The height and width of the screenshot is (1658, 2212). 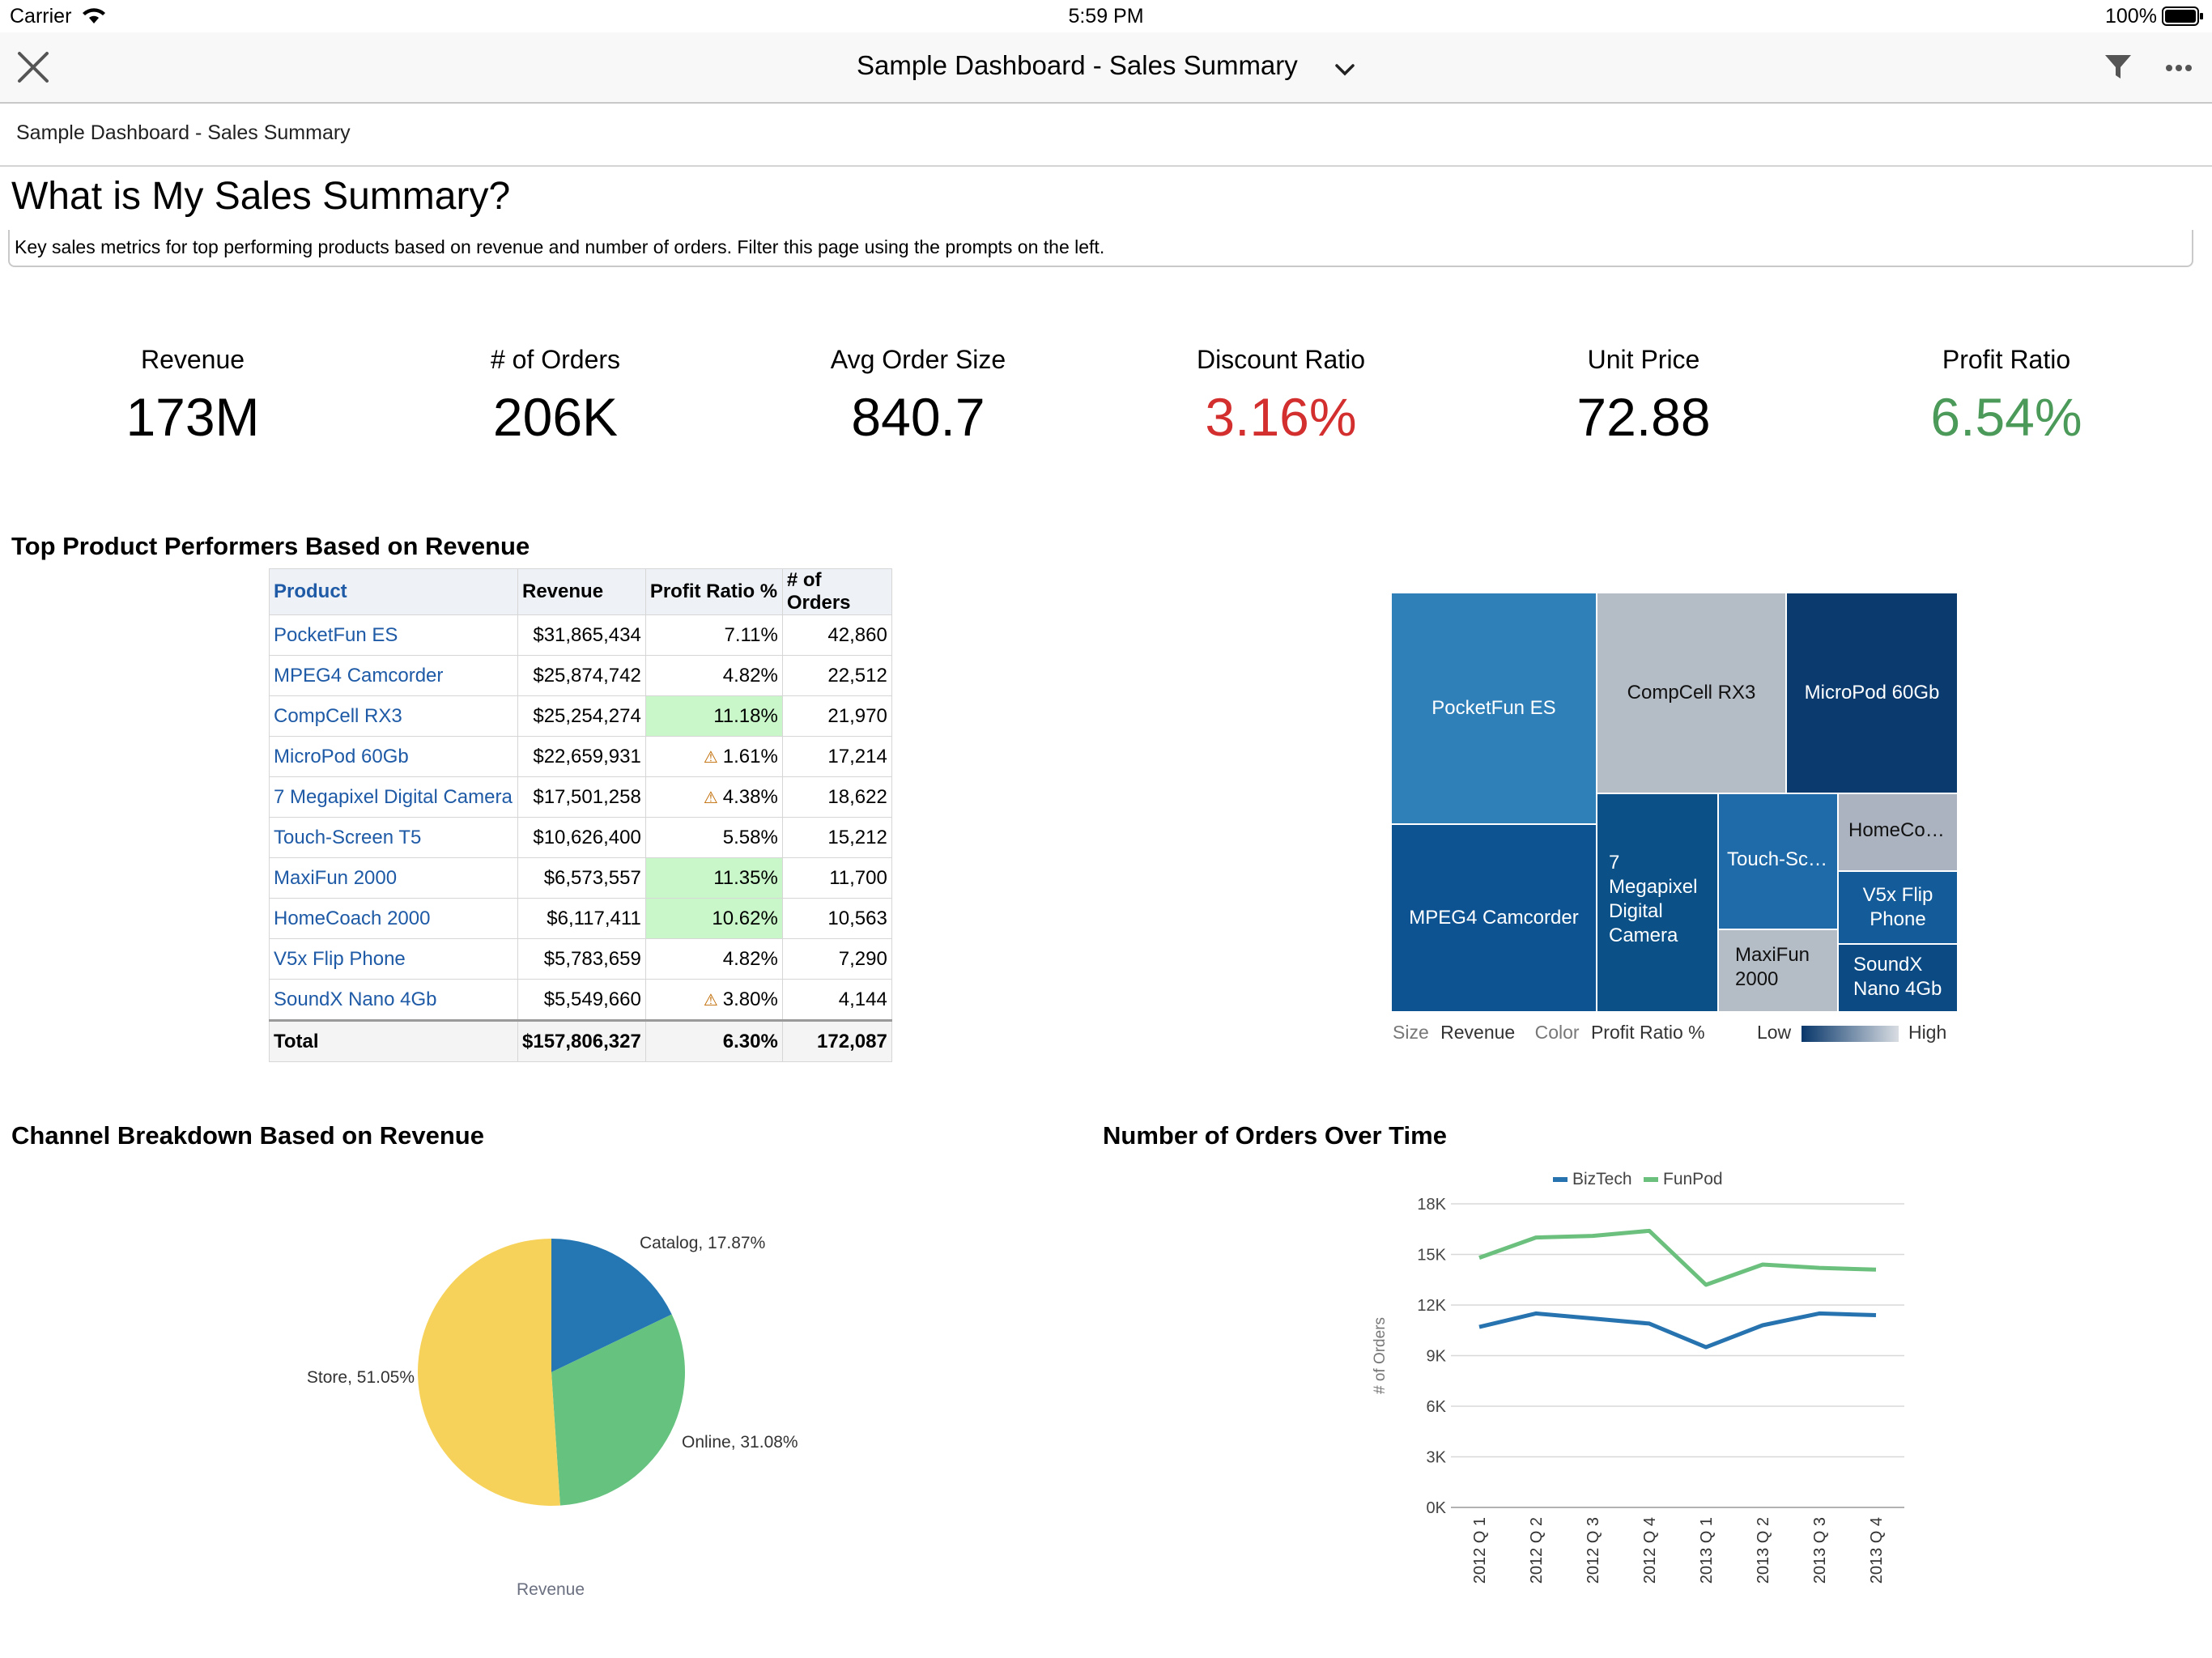 I want to click on pie-slice-label: Catalog, 17.87%, so click(x=703, y=1243).